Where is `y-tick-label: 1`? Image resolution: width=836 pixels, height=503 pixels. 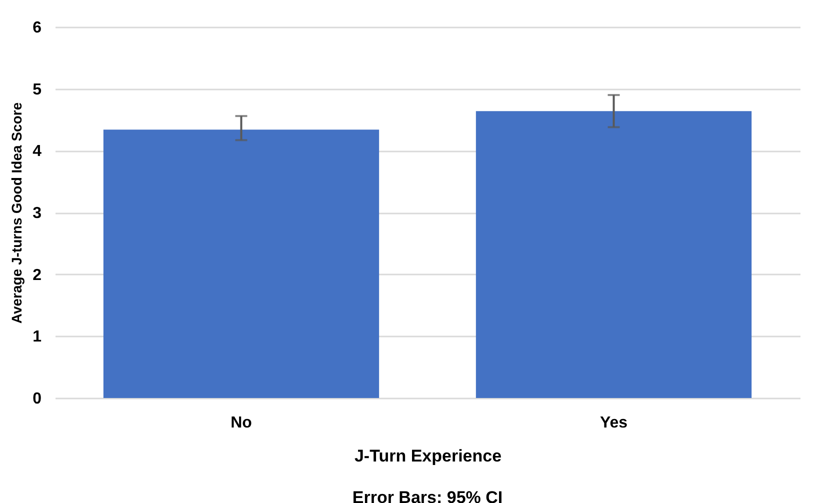 y-tick-label: 1 is located at coordinates (37, 337).